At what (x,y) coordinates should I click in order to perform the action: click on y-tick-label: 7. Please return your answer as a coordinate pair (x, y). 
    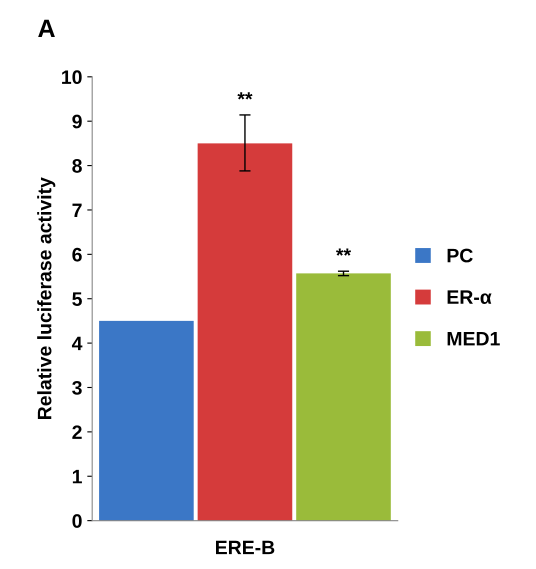
    Looking at the image, I should click on (77, 211).